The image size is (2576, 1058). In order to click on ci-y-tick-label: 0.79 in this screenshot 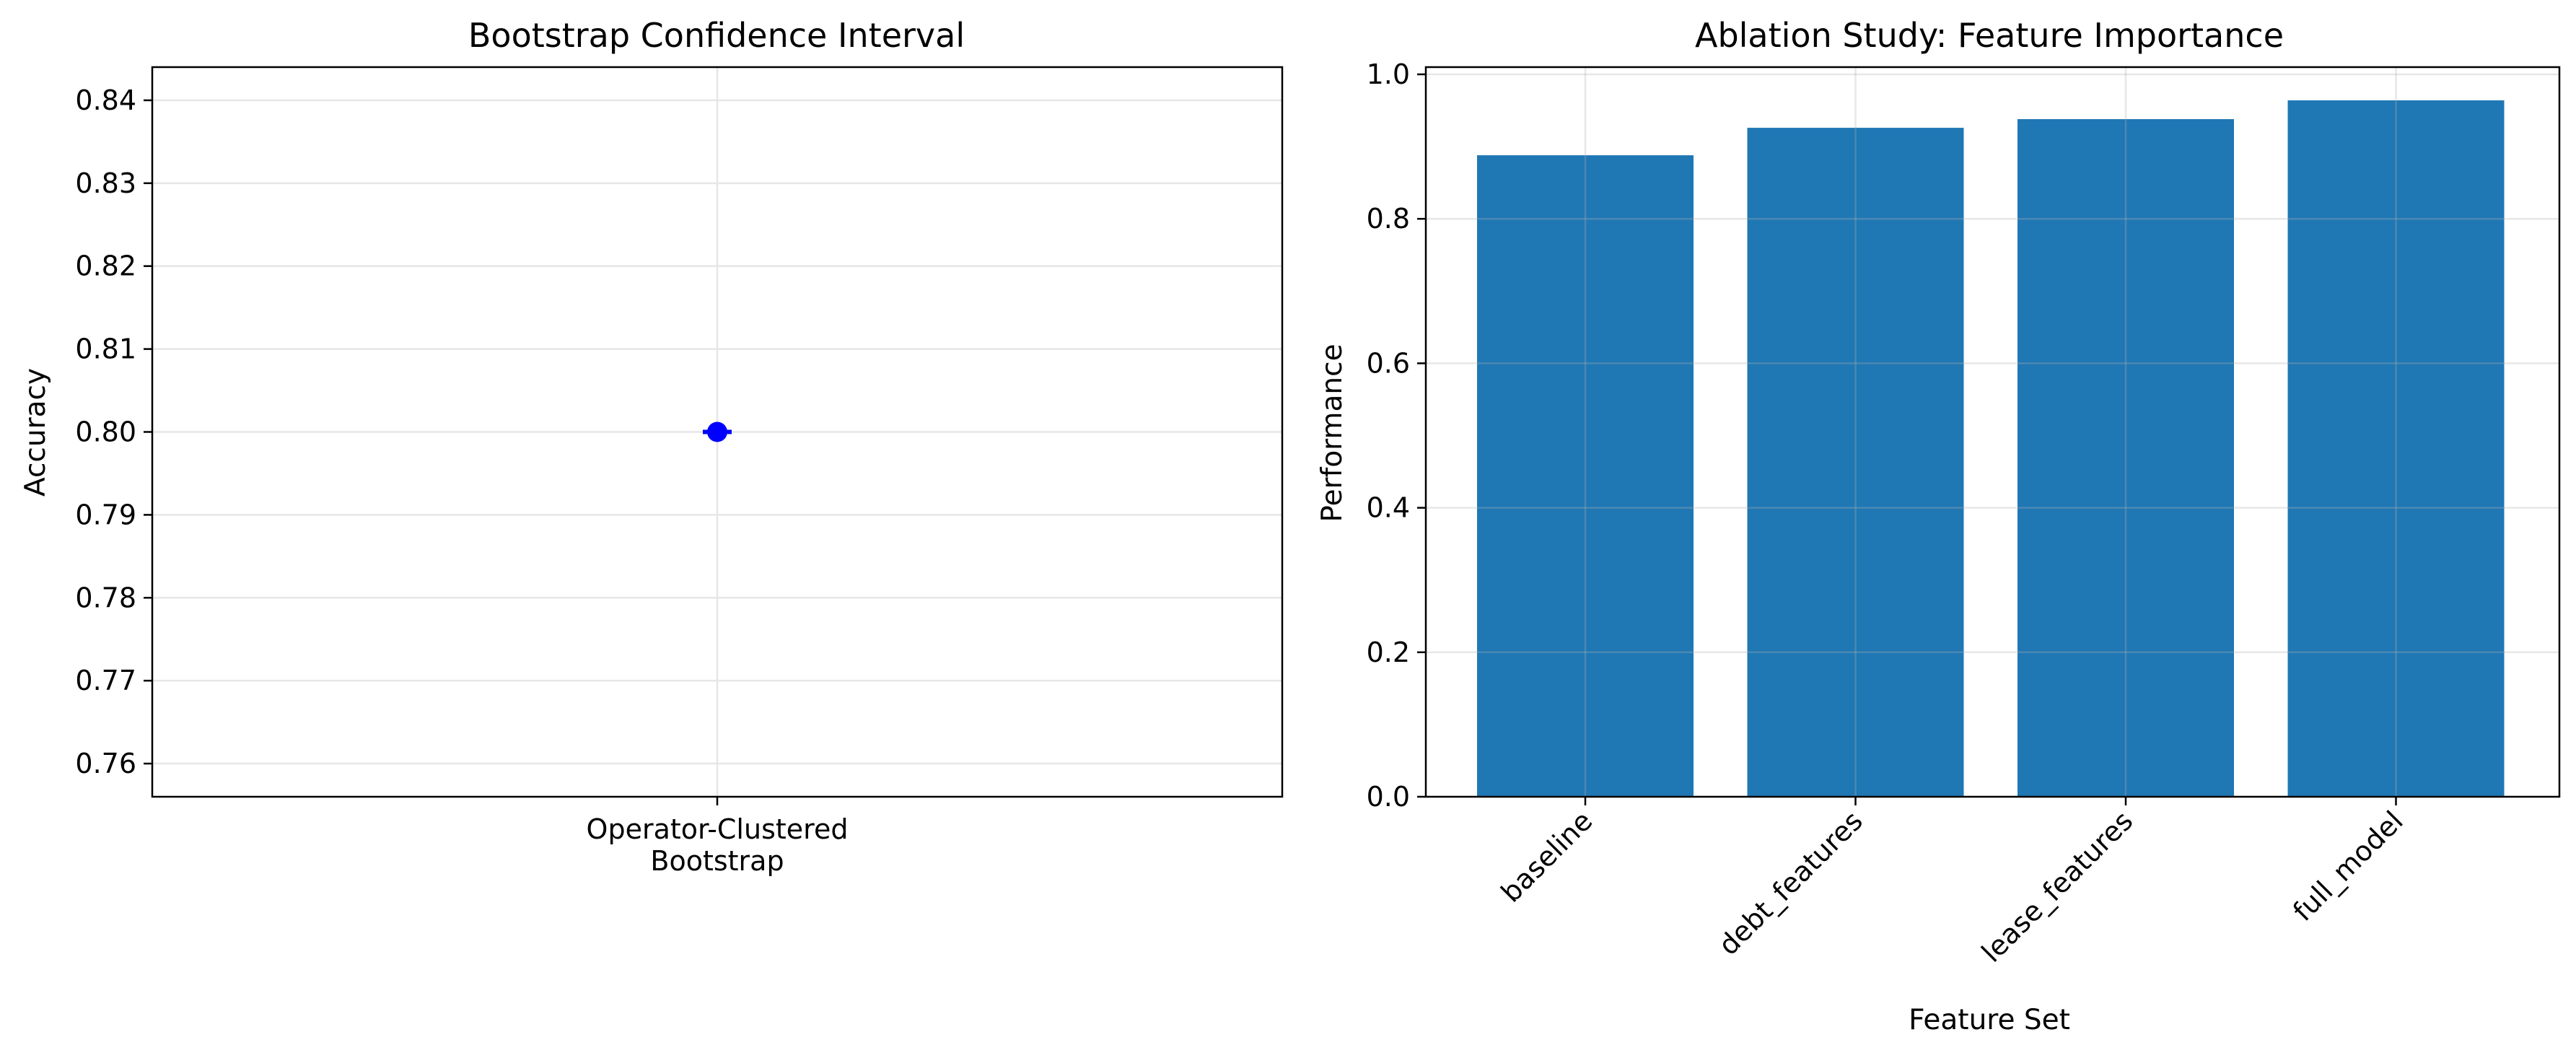, I will do `click(105, 514)`.